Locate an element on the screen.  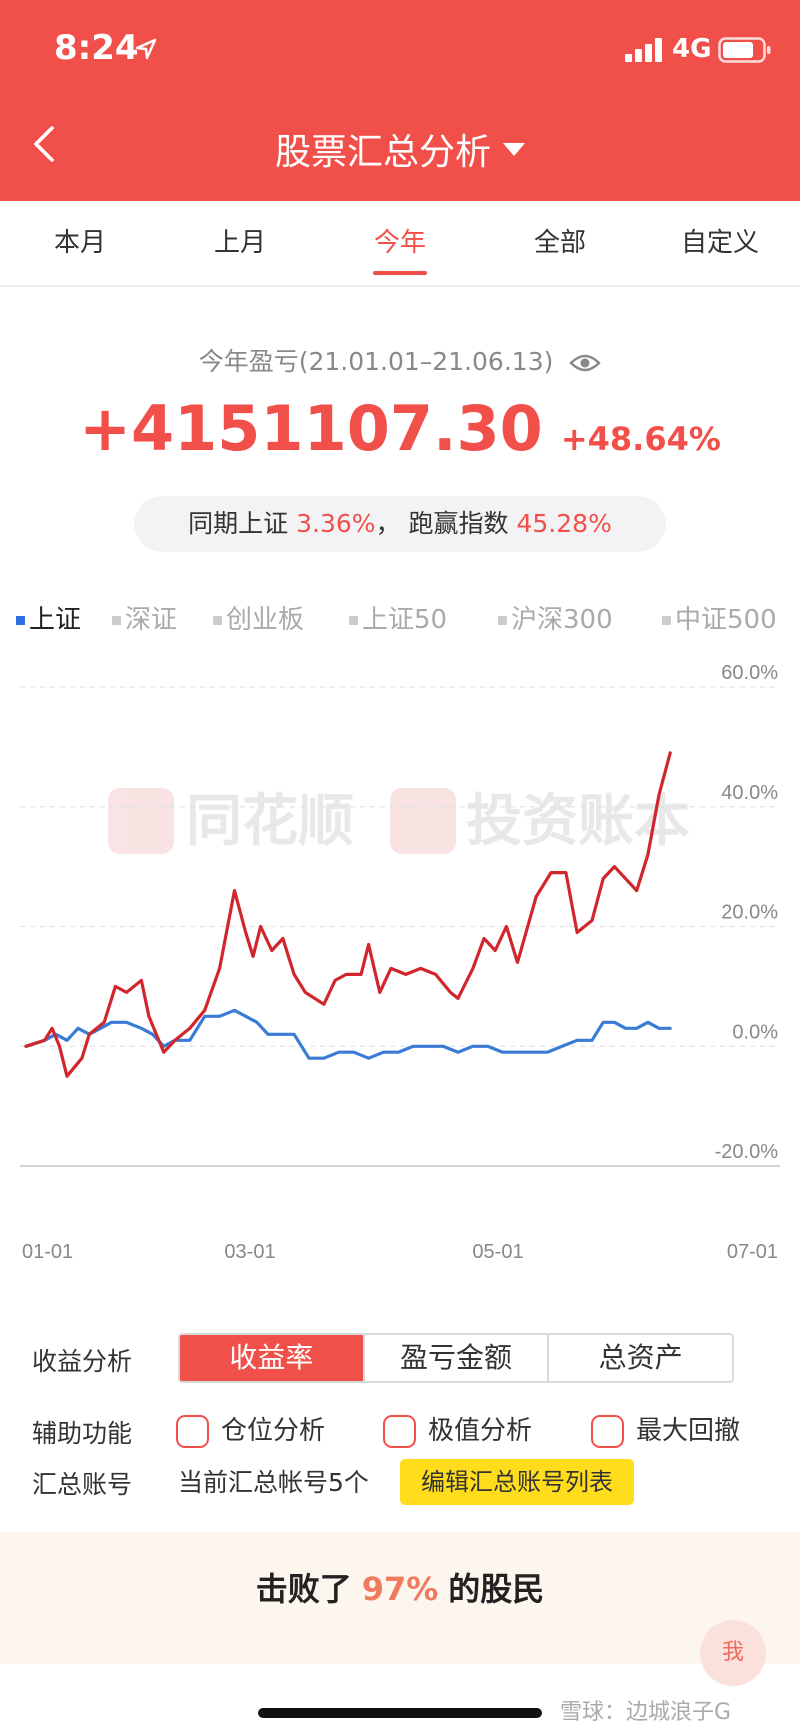
checkbox-label: 极值分析 is located at coordinates (480, 1431).